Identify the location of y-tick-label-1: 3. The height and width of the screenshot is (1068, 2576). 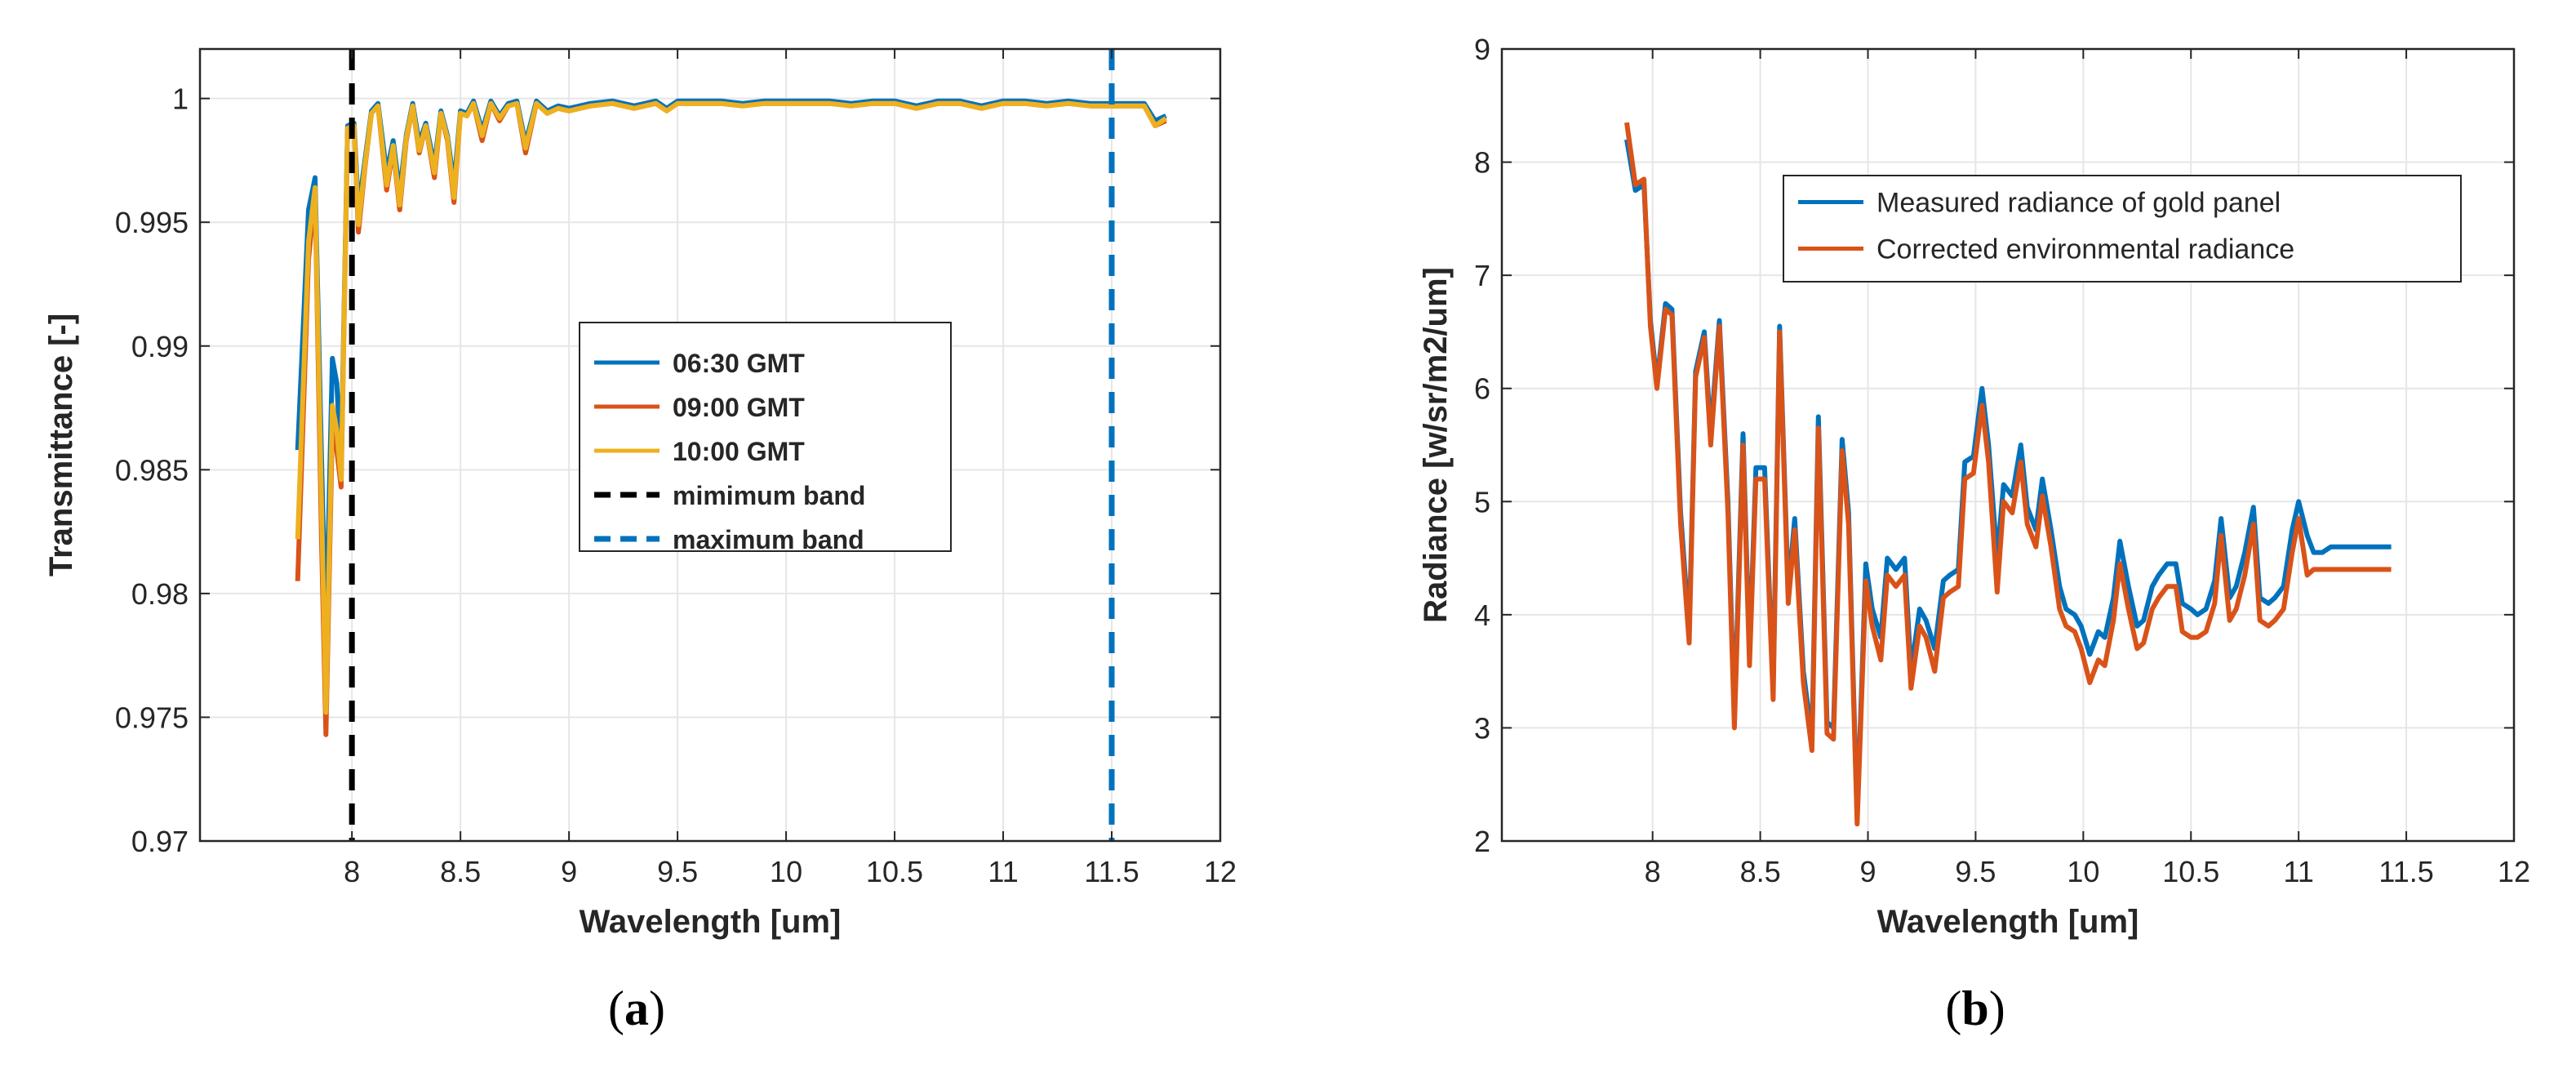
(1482, 728).